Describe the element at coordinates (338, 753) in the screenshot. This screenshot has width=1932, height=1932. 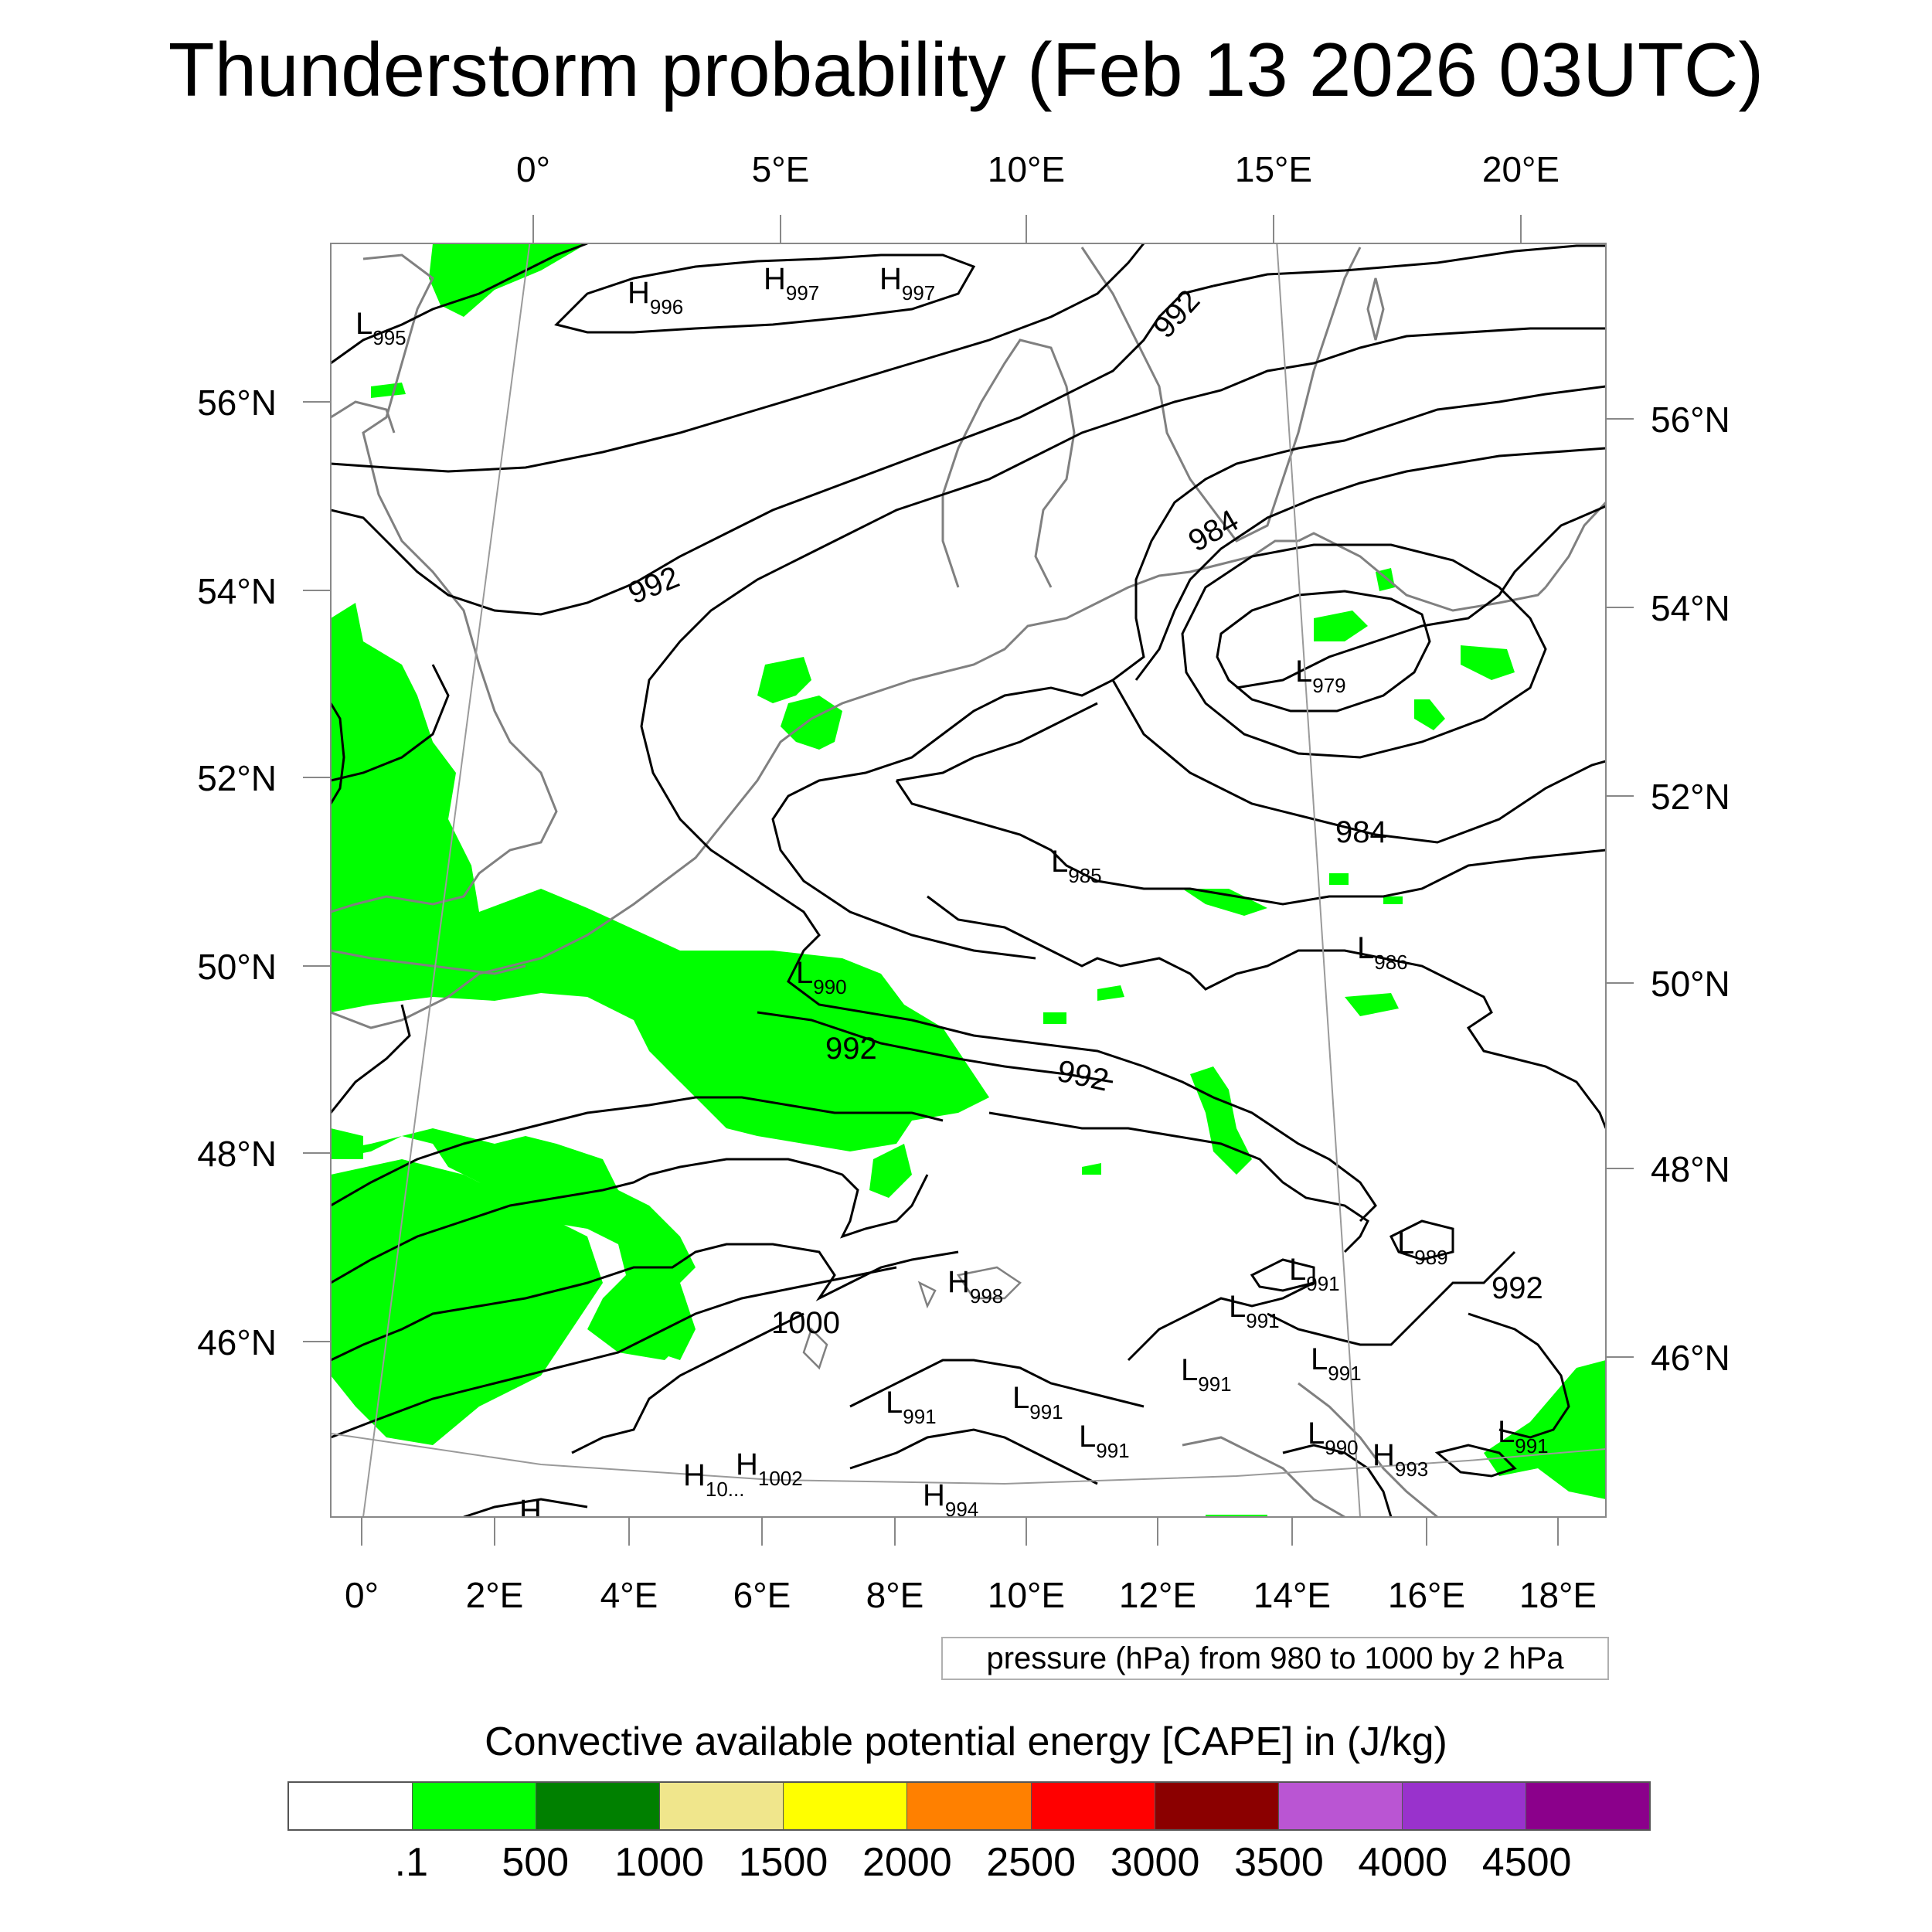
I see `isobar-left-ring` at that location.